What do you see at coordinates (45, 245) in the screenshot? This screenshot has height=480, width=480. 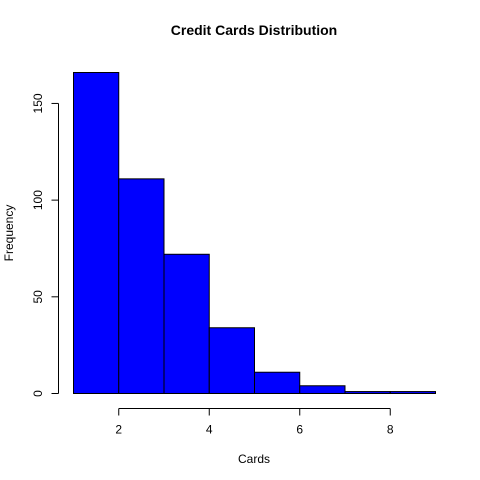 I see `y-axis: 0 50 100 150` at bounding box center [45, 245].